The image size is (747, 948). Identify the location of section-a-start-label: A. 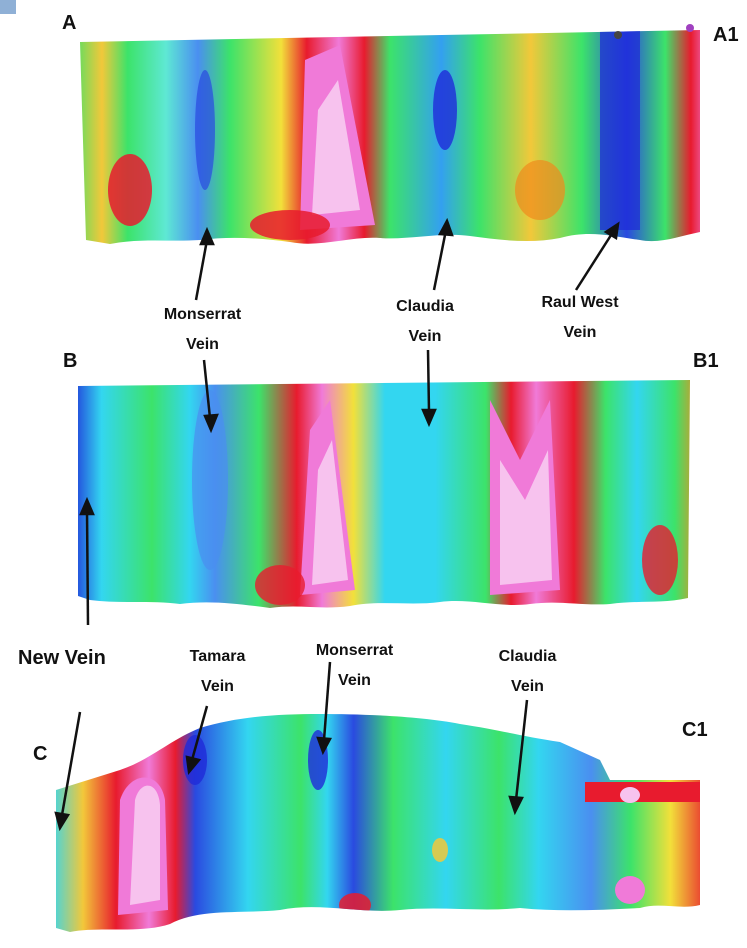
(69, 23).